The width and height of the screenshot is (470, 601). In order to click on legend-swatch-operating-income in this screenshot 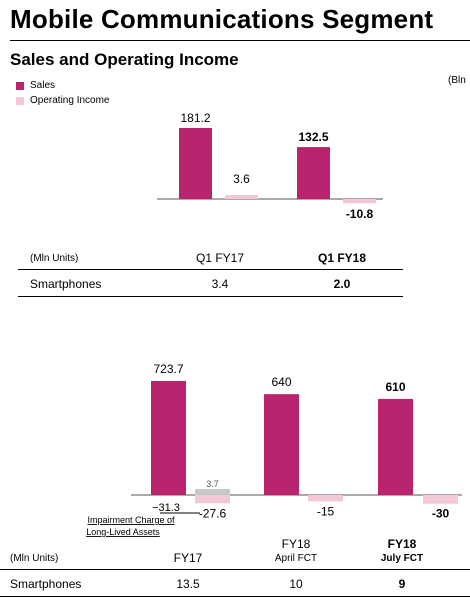, I will do `click(20, 100)`.